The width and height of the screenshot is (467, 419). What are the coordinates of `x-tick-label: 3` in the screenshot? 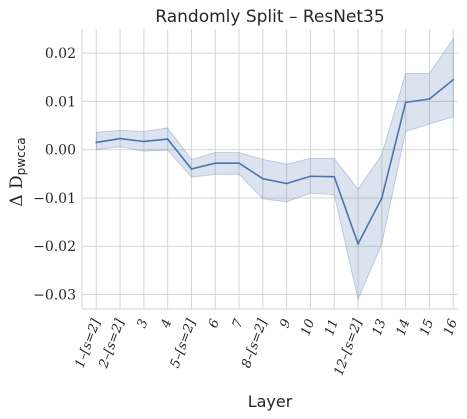 It's located at (143, 323).